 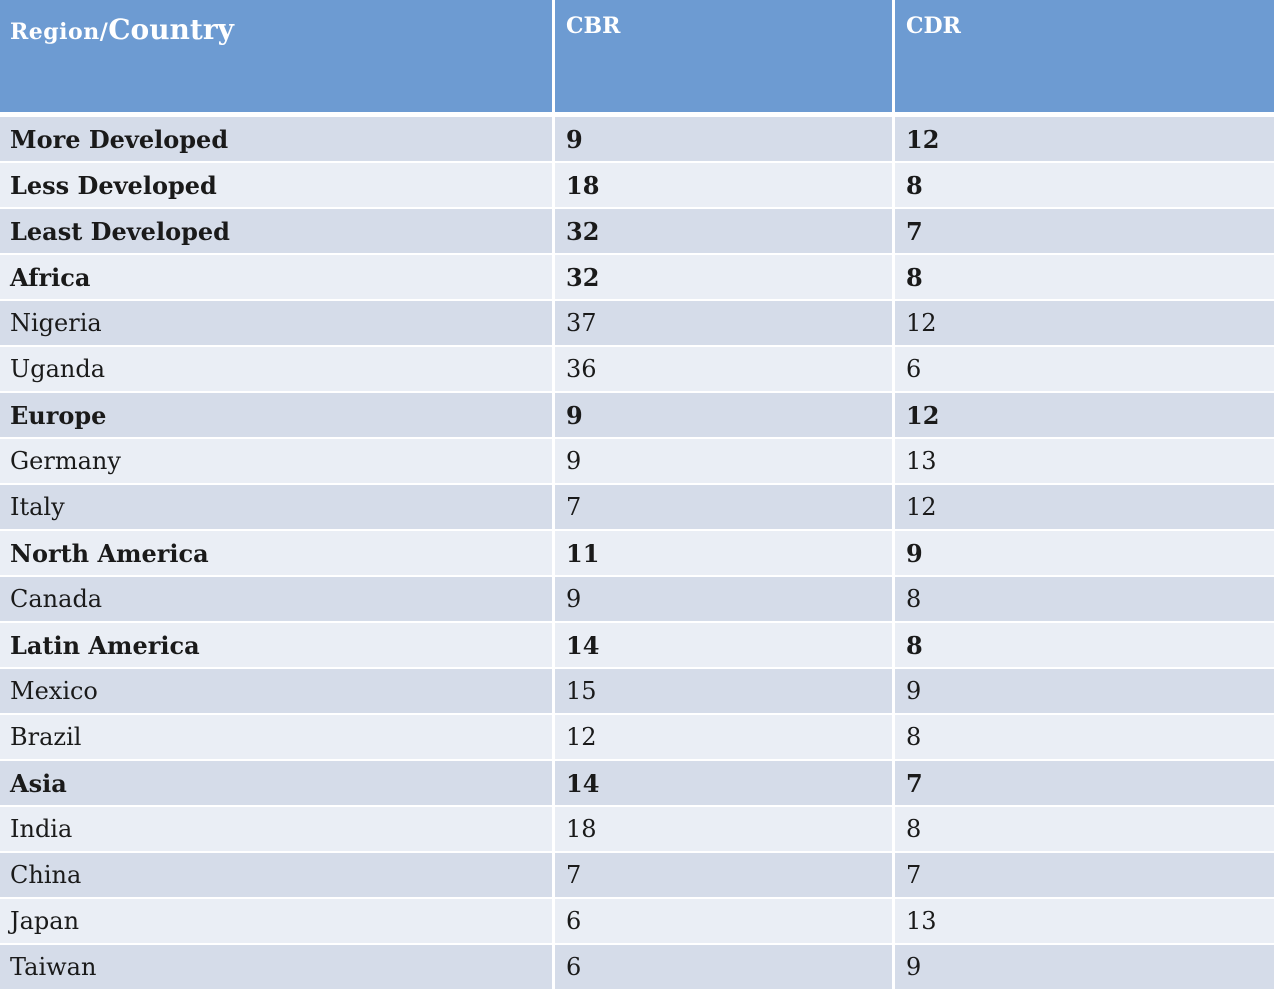 I want to click on table-row: Least Developed 32 7, so click(x=637, y=231).